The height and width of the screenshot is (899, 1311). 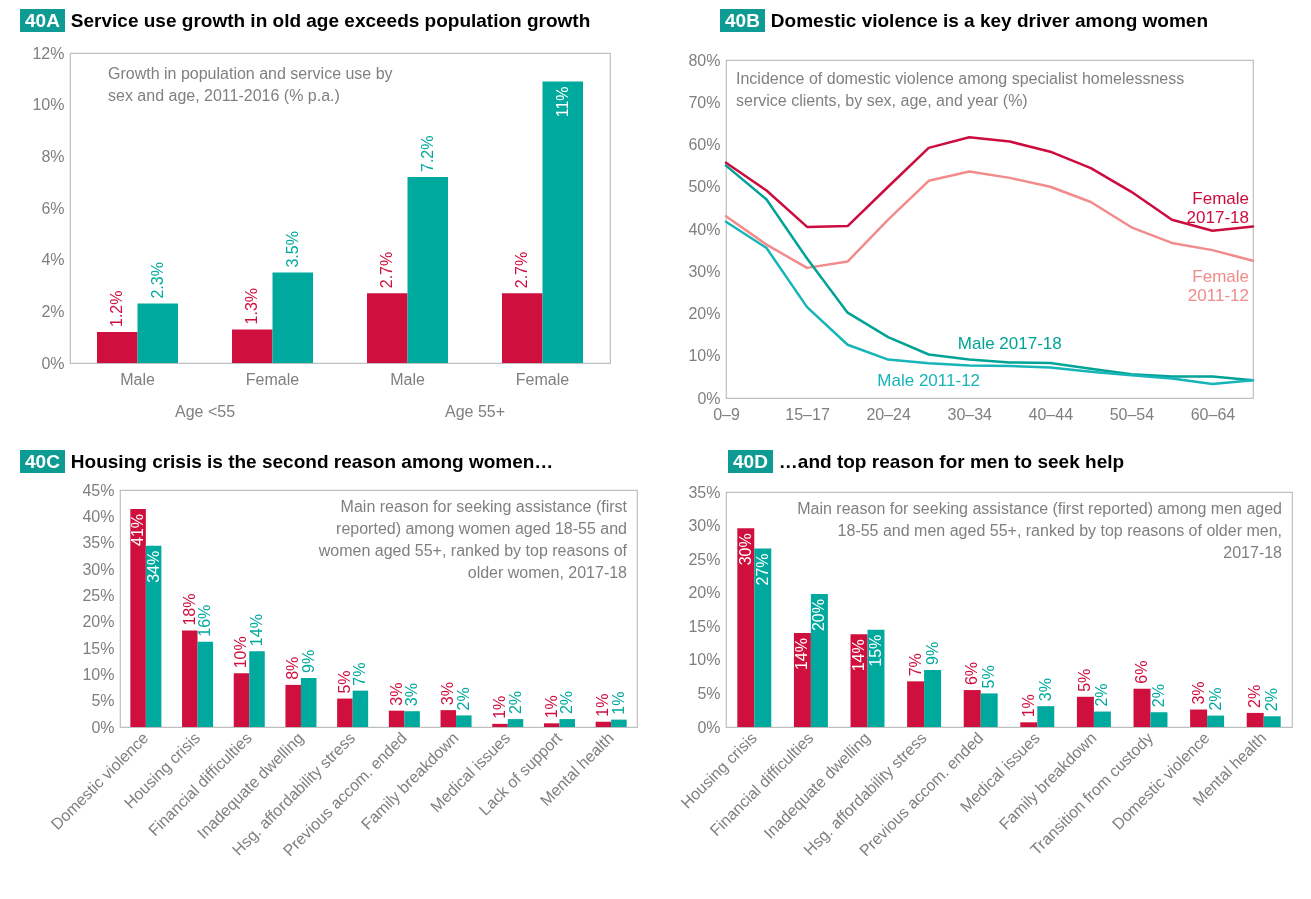 I want to click on data-label: 27%, so click(x=762, y=569).